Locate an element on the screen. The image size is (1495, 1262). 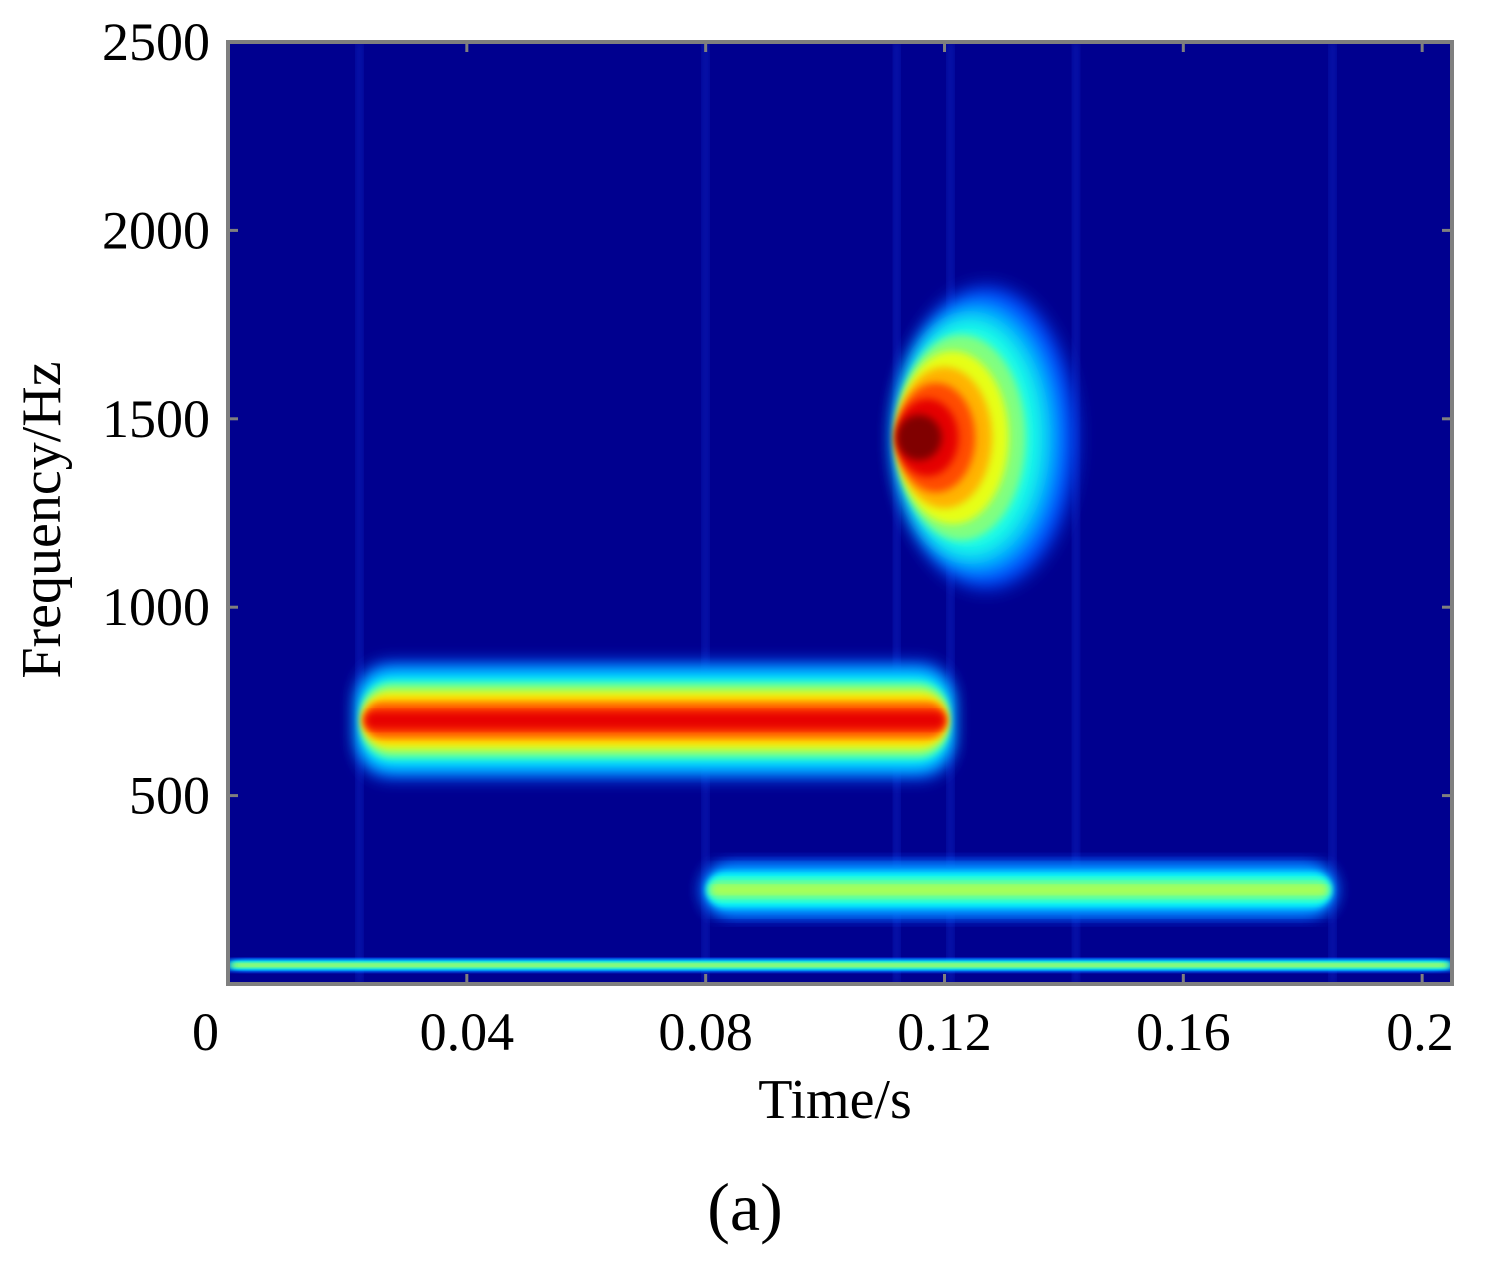
x-tick-label: 0 is located at coordinates (205, 1032).